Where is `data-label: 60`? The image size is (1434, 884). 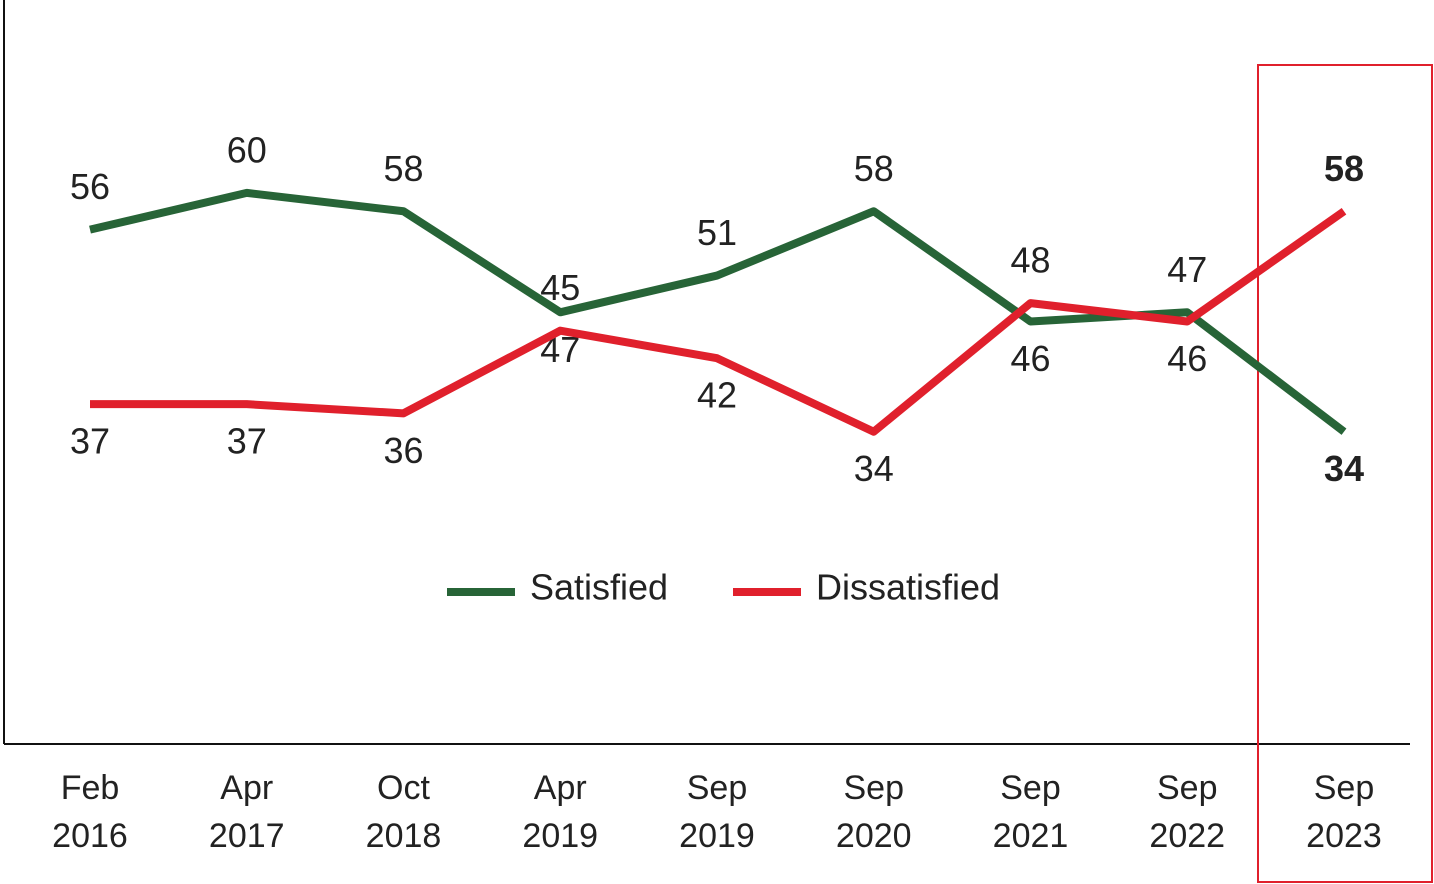 data-label: 60 is located at coordinates (247, 149).